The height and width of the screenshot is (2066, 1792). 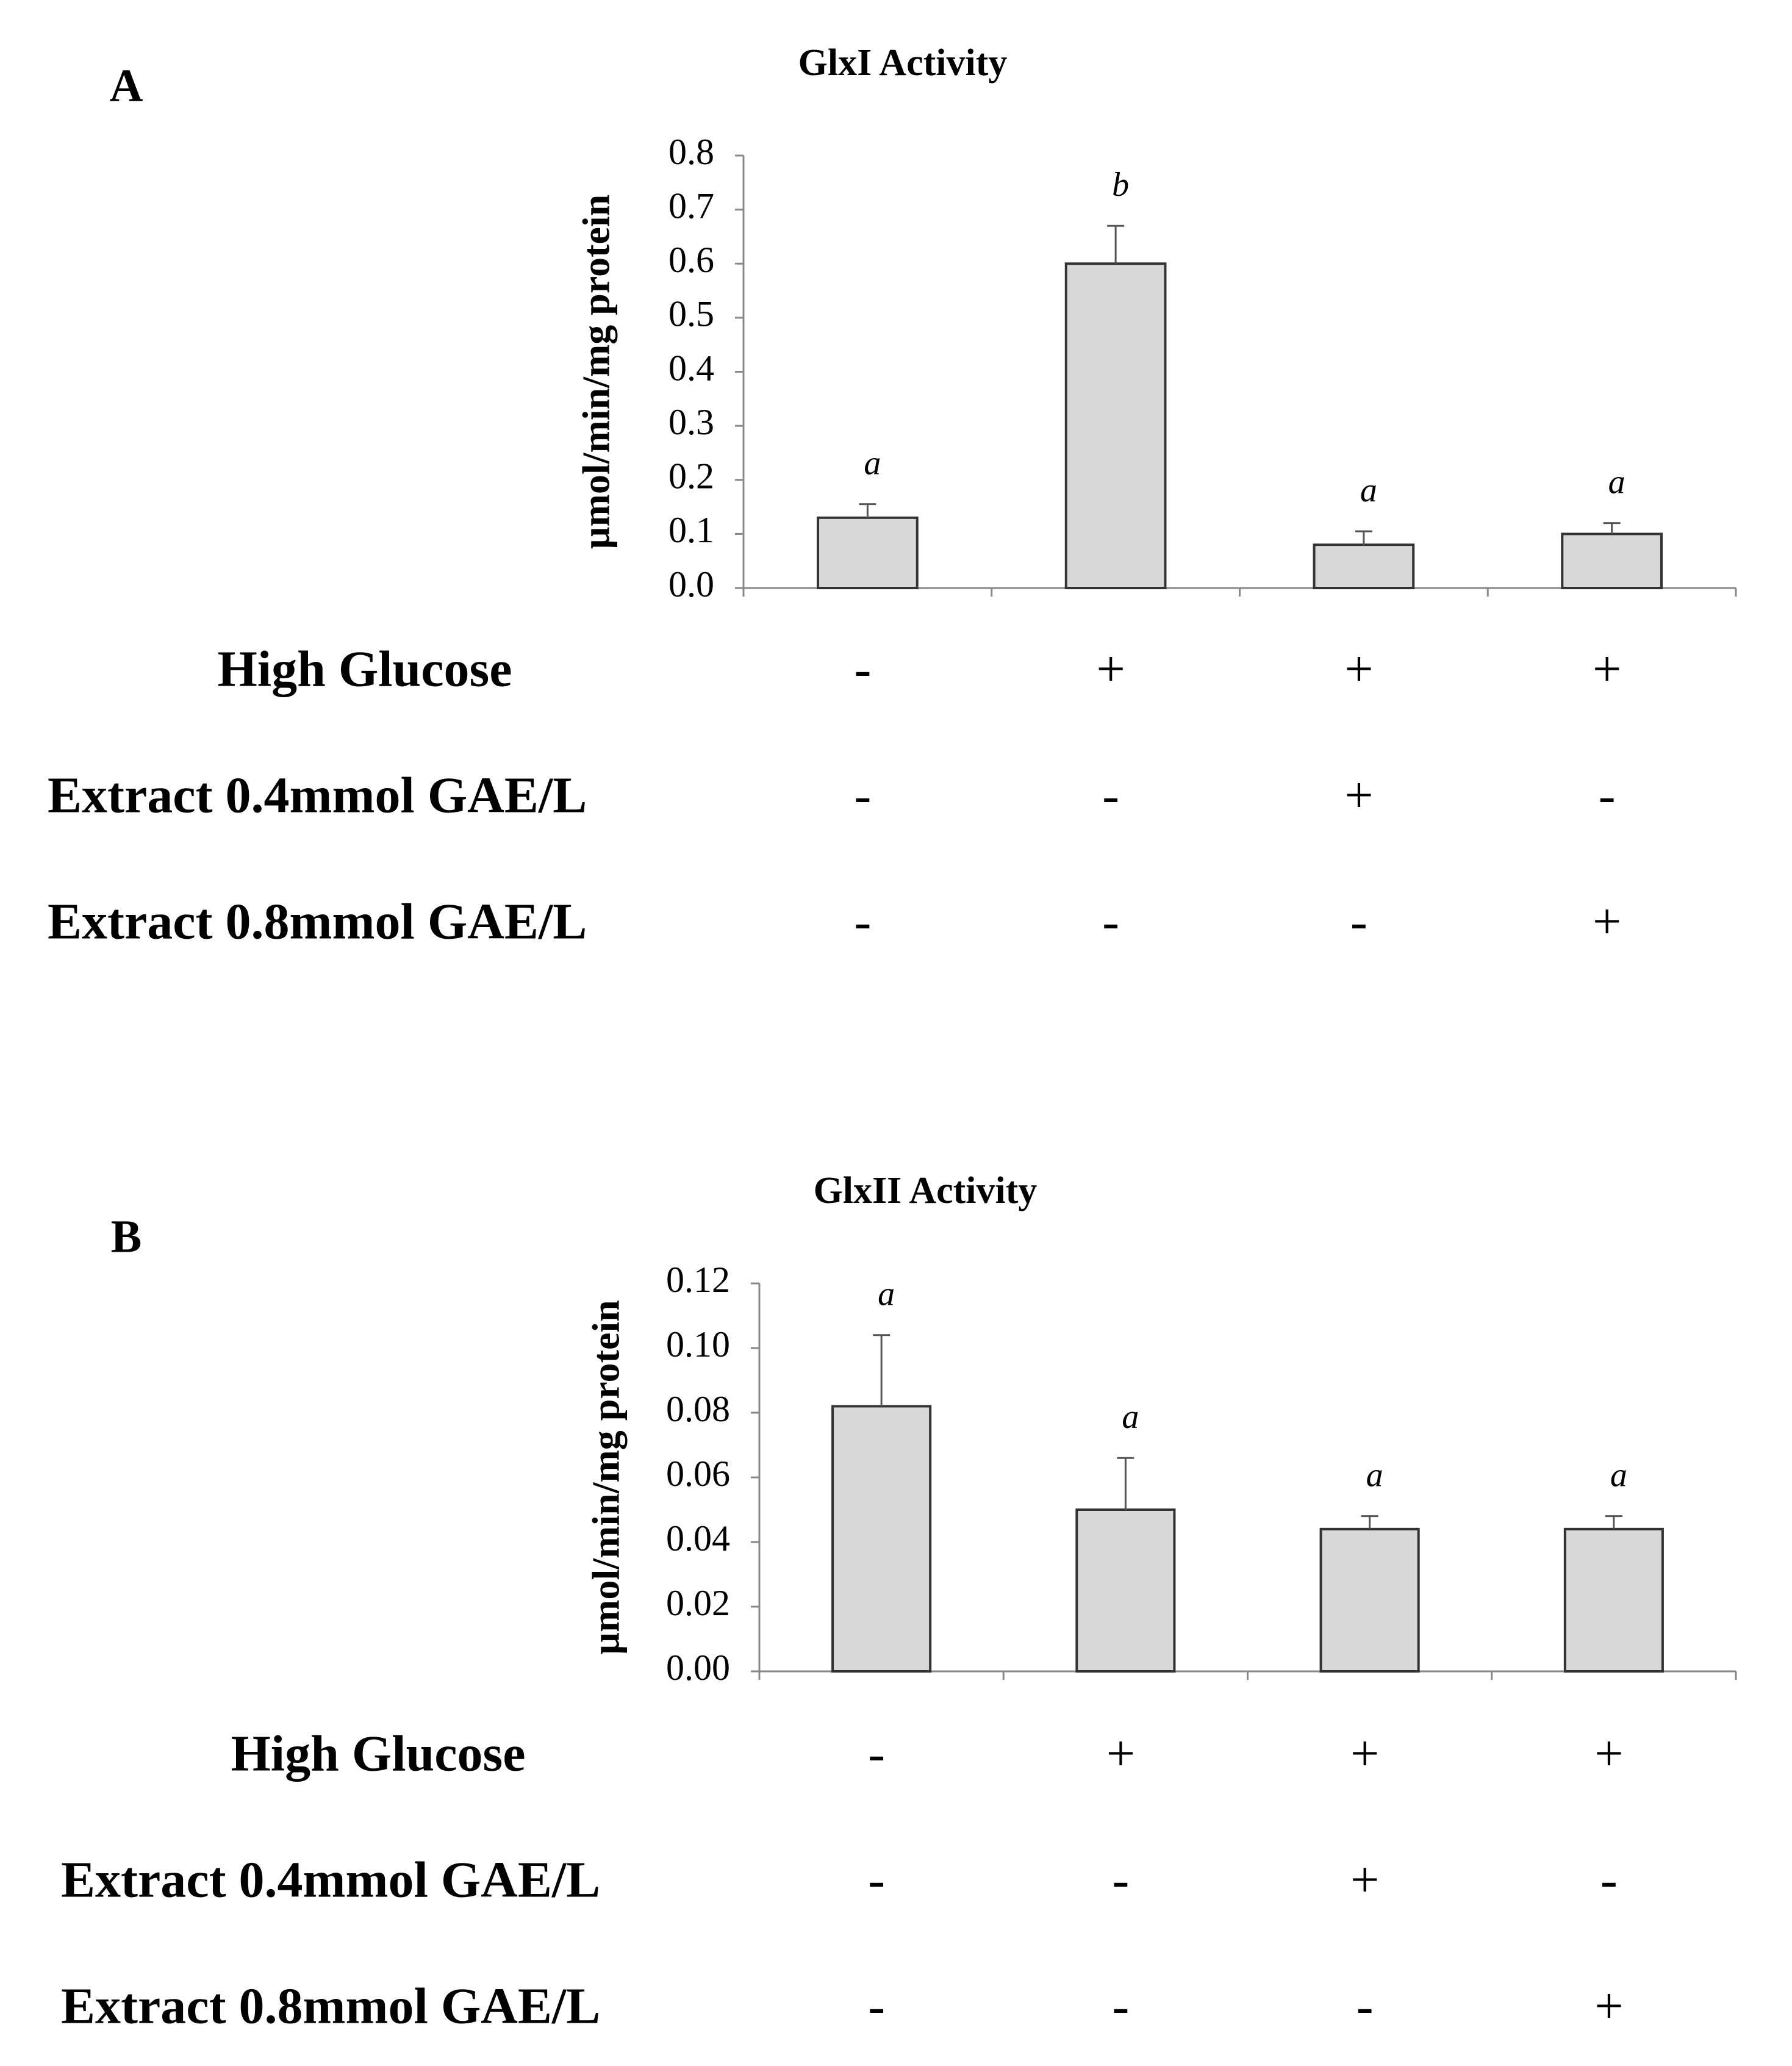 What do you see at coordinates (691, 314) in the screenshot?
I see `y-tick-label: 0.5` at bounding box center [691, 314].